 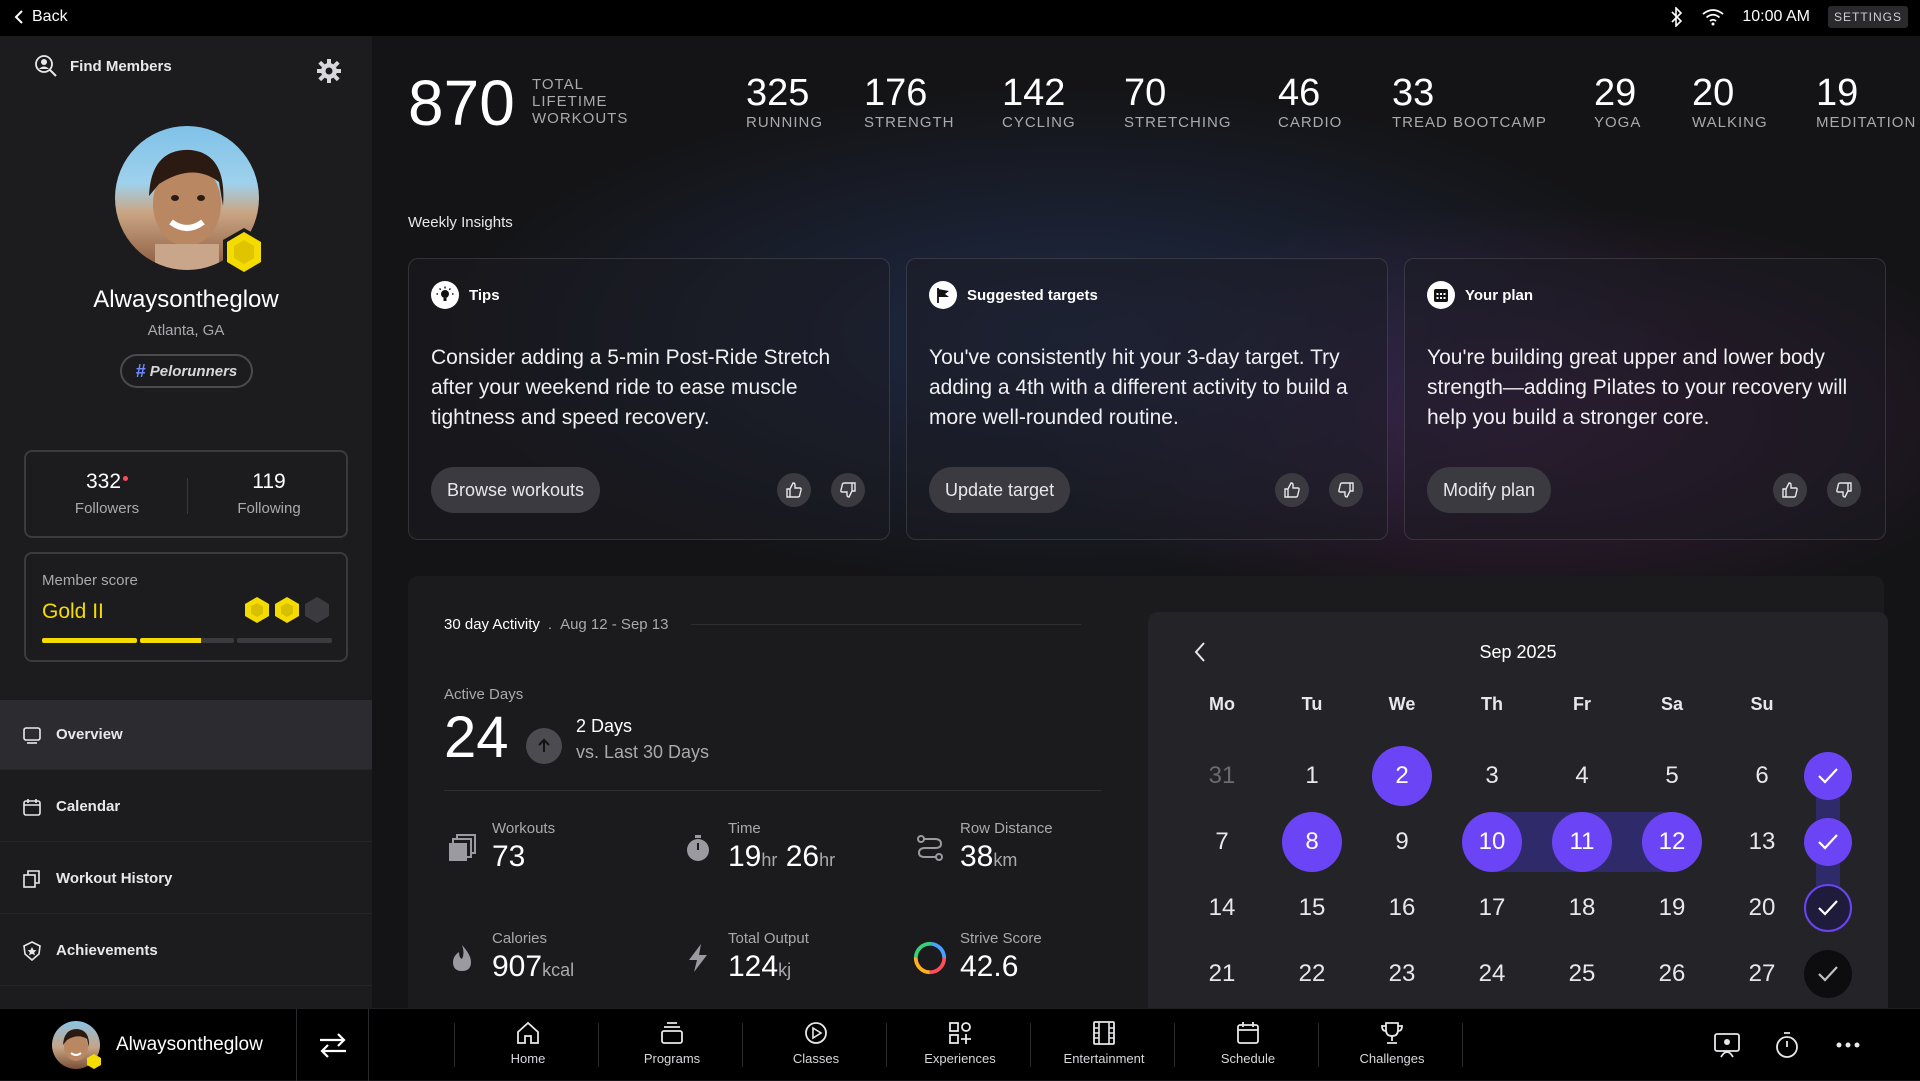 I want to click on calendar-day: 24, so click(x=1492, y=973).